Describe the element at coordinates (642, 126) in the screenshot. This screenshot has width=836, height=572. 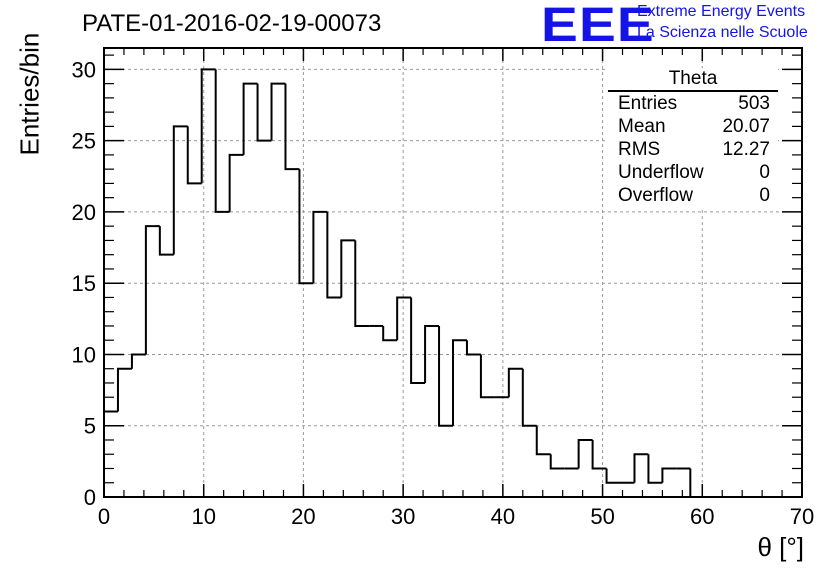
I see `stats-label: Mean` at that location.